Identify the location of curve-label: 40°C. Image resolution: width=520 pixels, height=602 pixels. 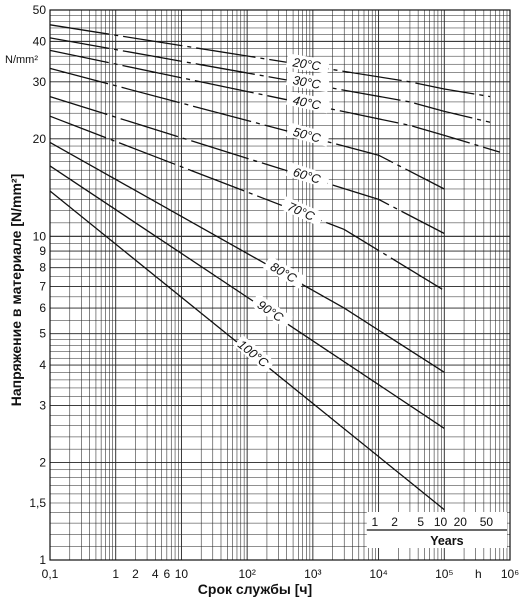
(307, 103).